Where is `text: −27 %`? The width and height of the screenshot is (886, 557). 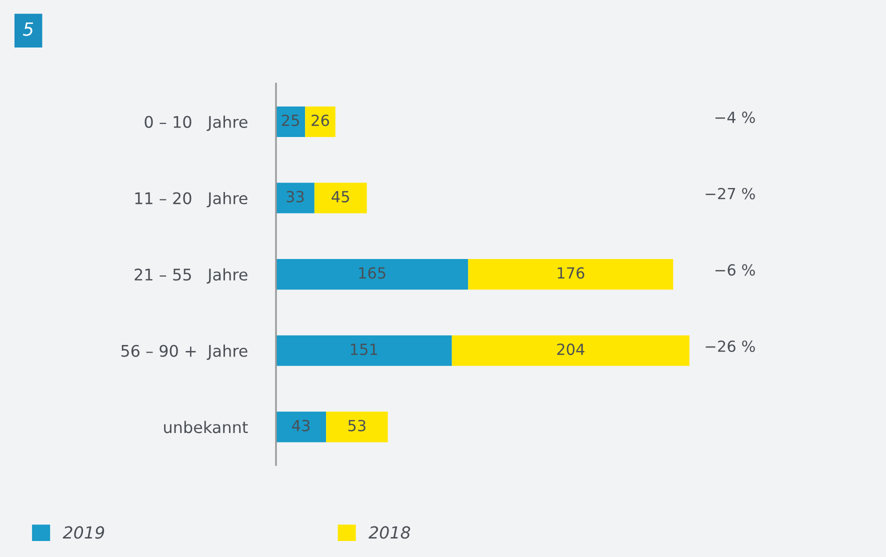
text: −27 % is located at coordinates (730, 194).